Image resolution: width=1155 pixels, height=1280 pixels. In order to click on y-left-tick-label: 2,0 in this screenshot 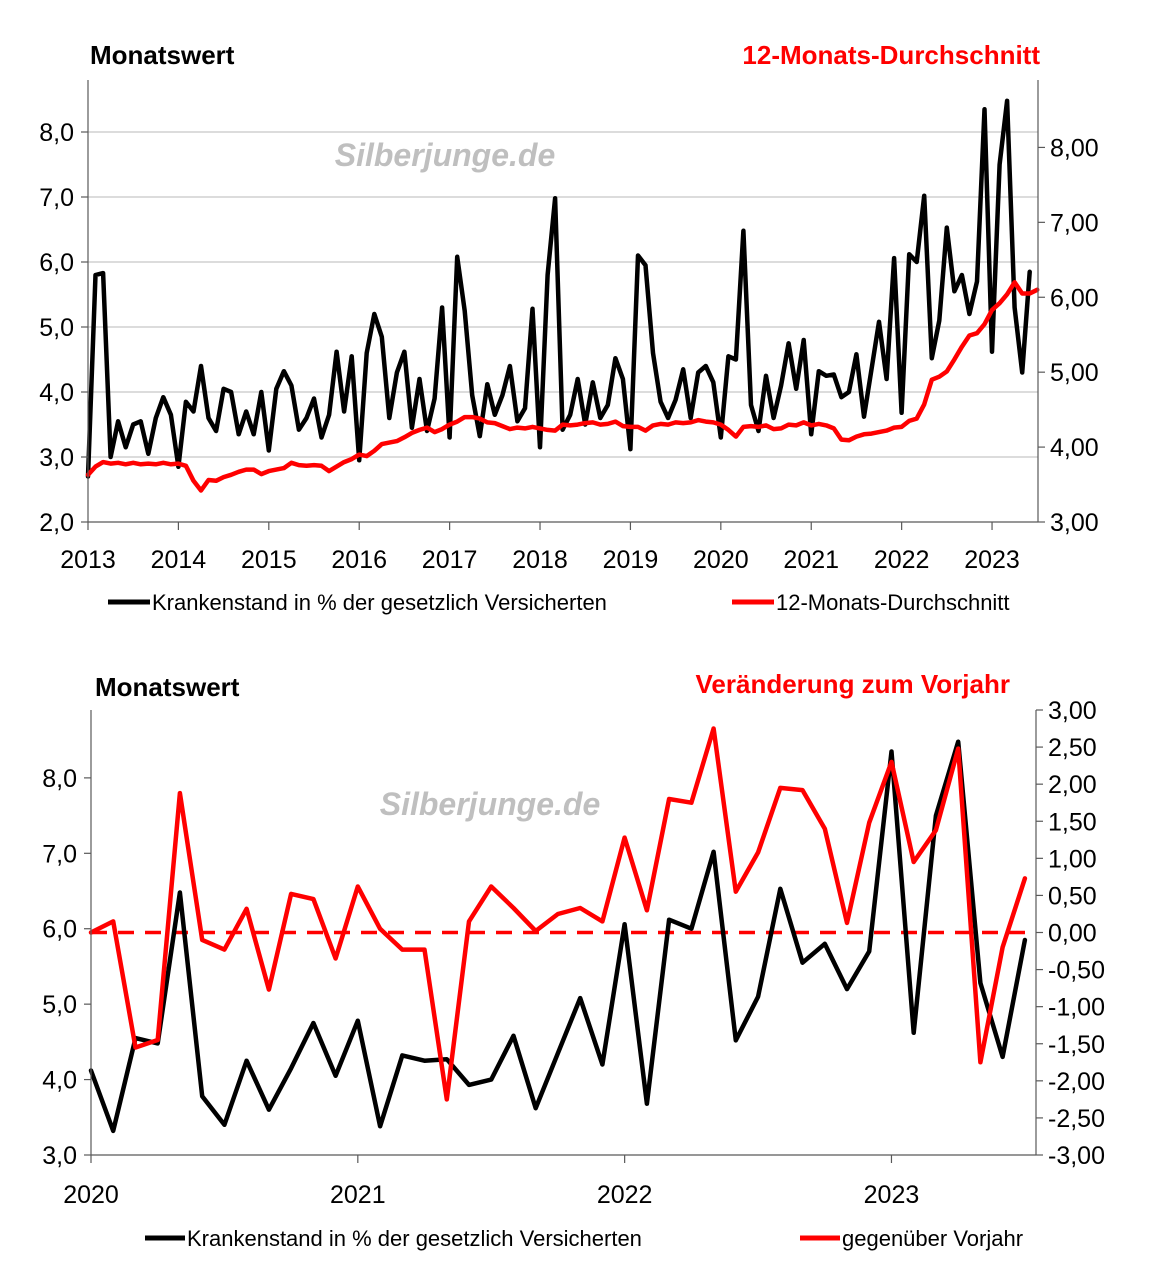, I will do `click(56, 523)`.